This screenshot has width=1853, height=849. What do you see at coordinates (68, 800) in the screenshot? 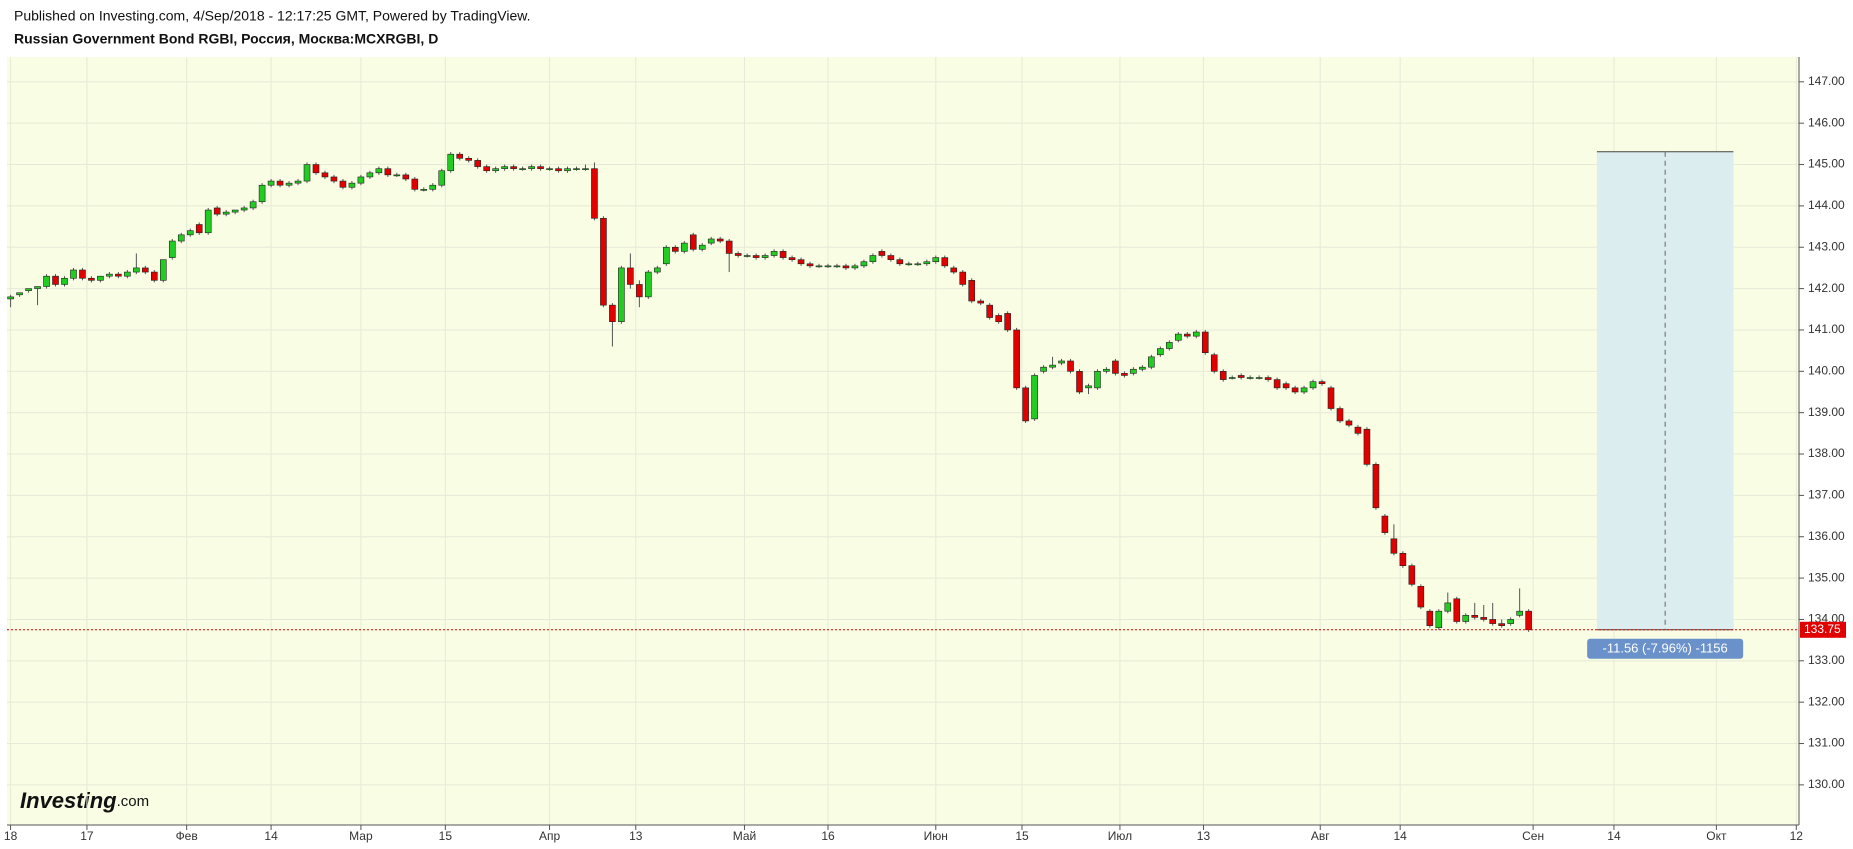
I see `logo-brand: Investing` at bounding box center [68, 800].